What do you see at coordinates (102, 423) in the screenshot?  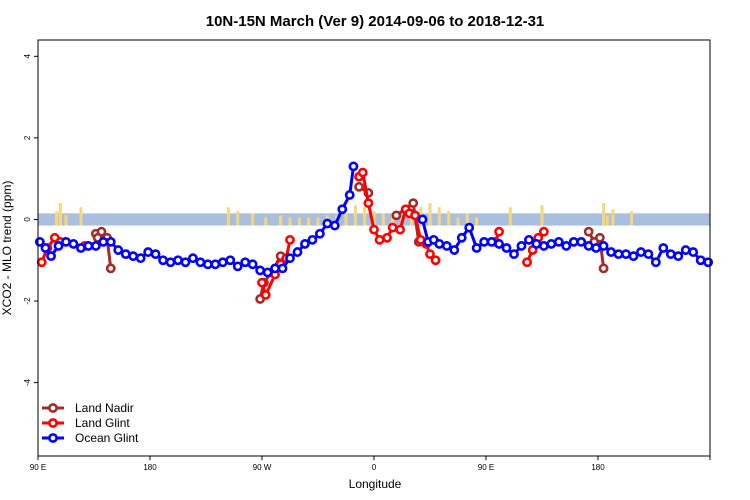 I see `legend-label: Land Glint` at bounding box center [102, 423].